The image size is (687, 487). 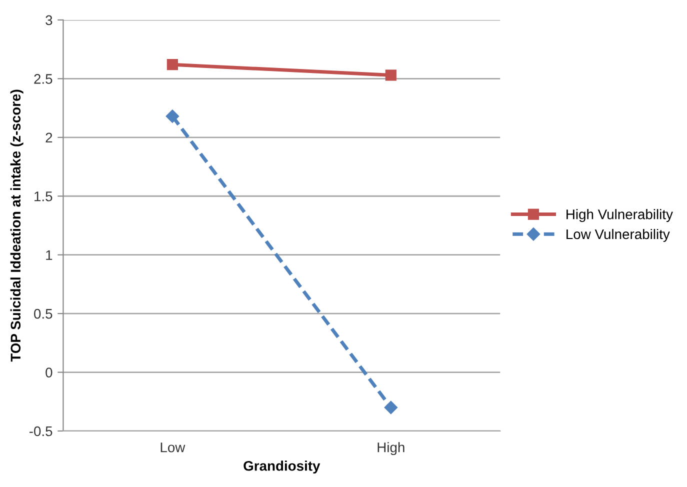 I want to click on y-tick-label: -0.5, so click(x=40, y=431).